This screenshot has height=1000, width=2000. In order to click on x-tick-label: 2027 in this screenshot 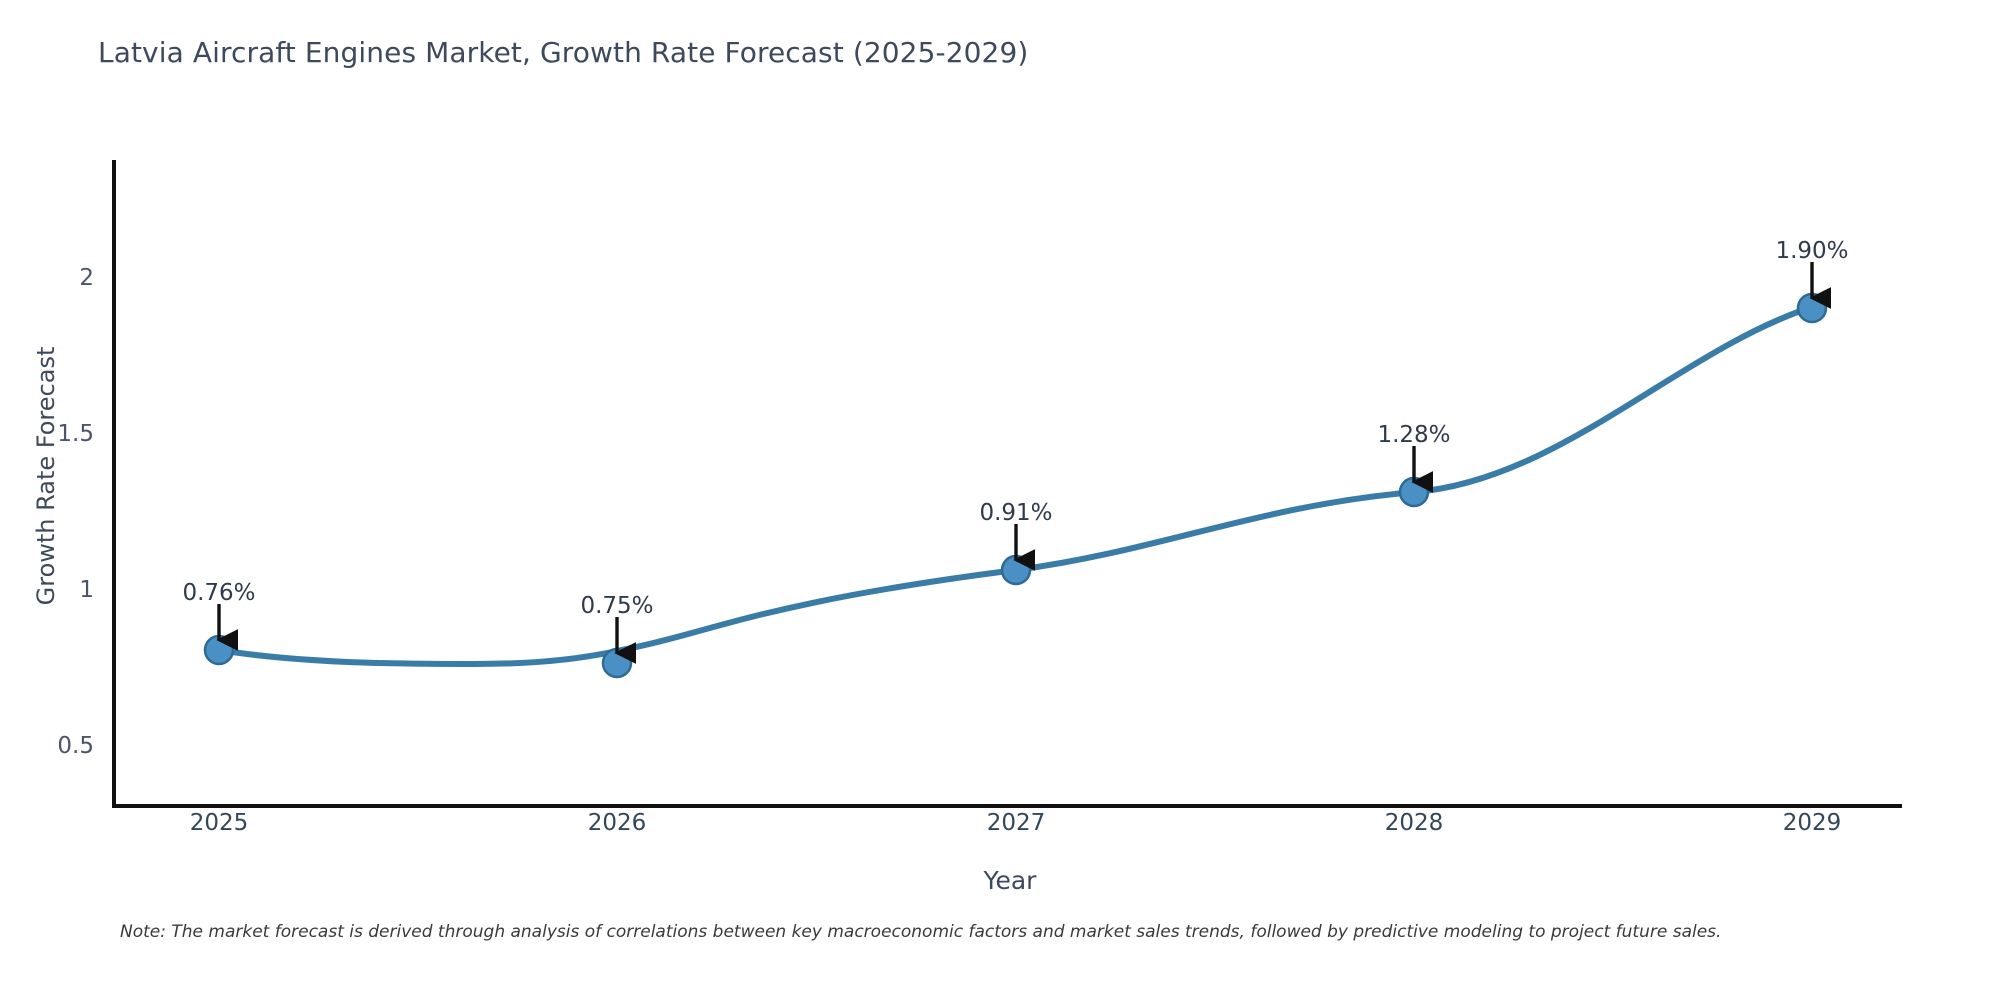, I will do `click(1016, 823)`.